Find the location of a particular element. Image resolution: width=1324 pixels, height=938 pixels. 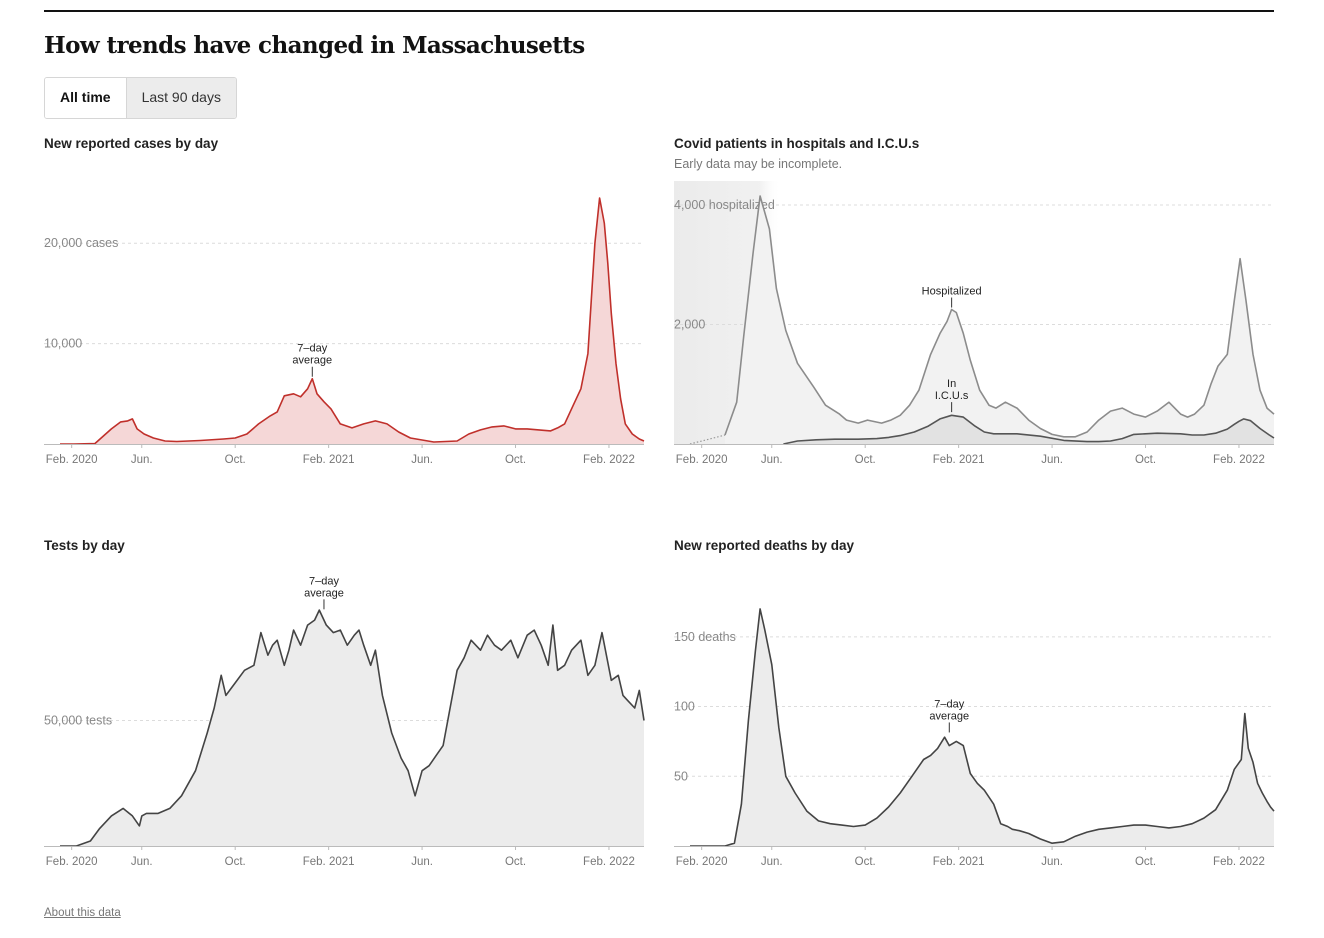

deaths-series-0-line is located at coordinates (982, 727).